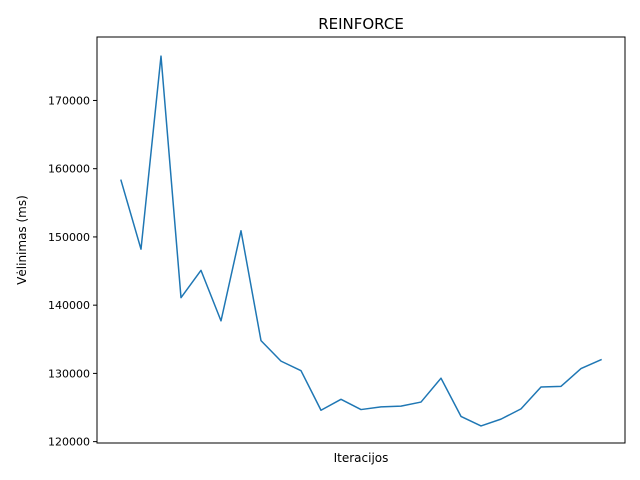 The image size is (640, 480). I want to click on y-tick-label: 140000, so click(69, 305).